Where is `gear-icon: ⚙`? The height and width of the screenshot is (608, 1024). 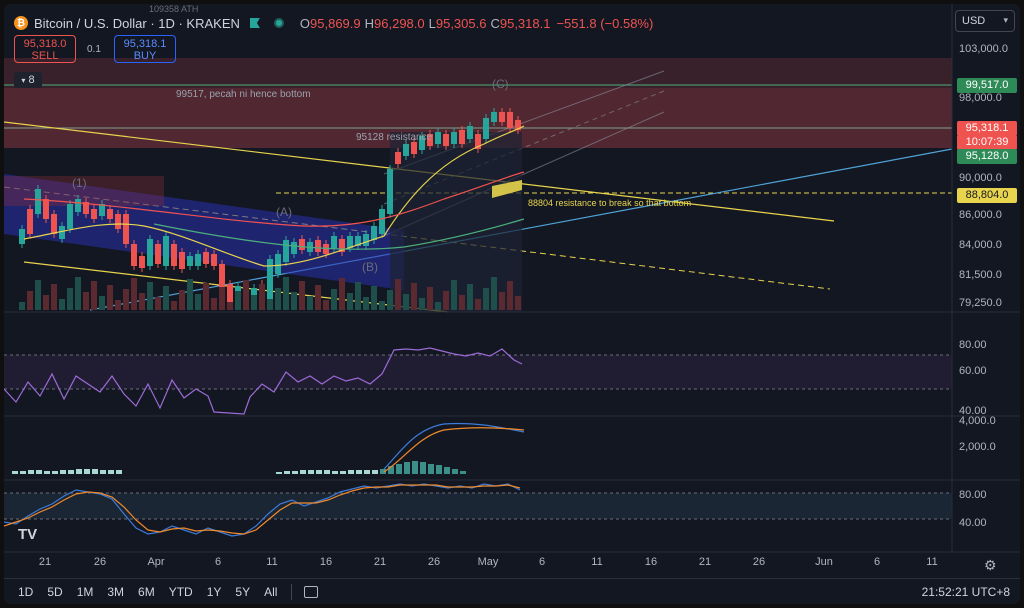
gear-icon: ⚙ is located at coordinates (990, 565).